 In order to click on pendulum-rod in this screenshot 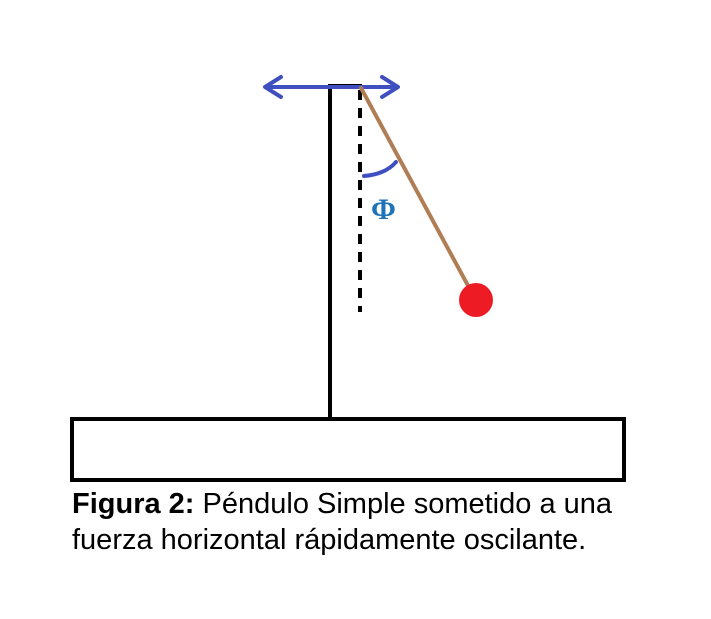, I will do `click(416, 190)`.